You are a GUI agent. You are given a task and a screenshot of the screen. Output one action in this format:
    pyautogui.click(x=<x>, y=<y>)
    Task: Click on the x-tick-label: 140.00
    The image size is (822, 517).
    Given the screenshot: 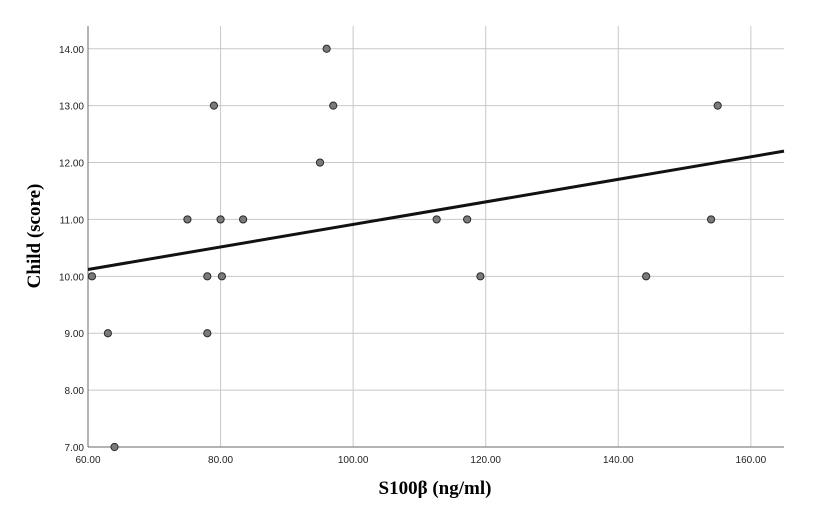 What is the action you would take?
    pyautogui.click(x=618, y=460)
    